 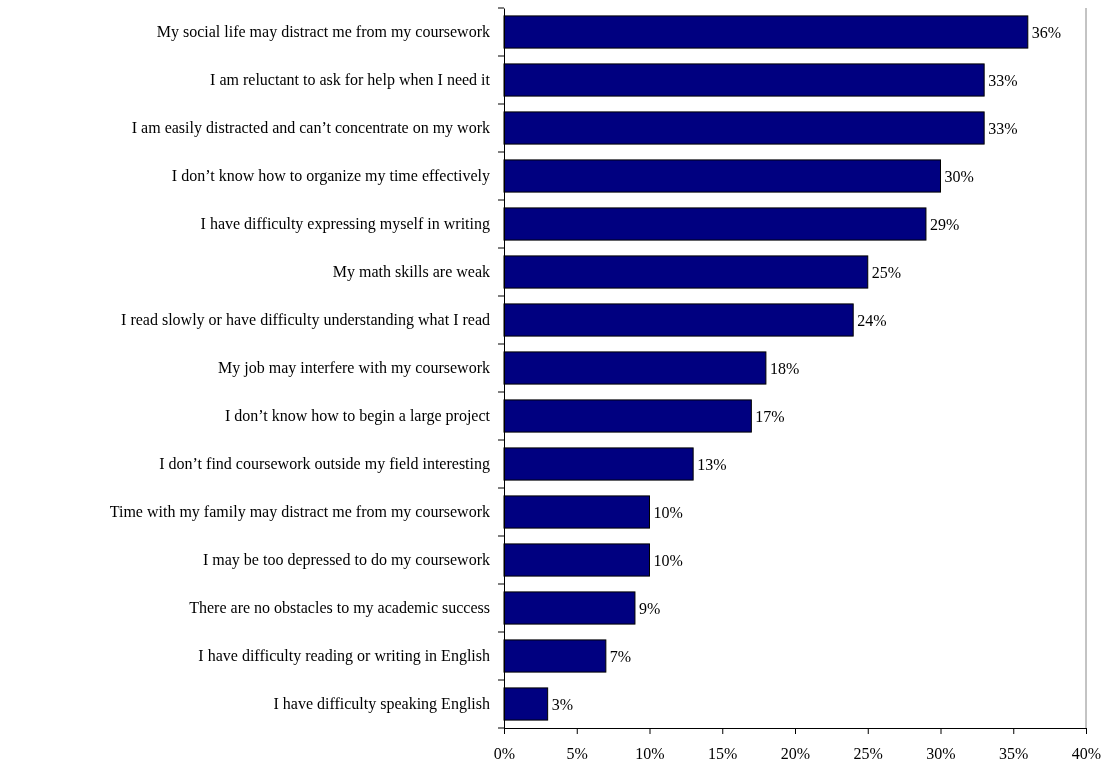 What do you see at coordinates (1046, 32) in the screenshot?
I see `data-label: 36%` at bounding box center [1046, 32].